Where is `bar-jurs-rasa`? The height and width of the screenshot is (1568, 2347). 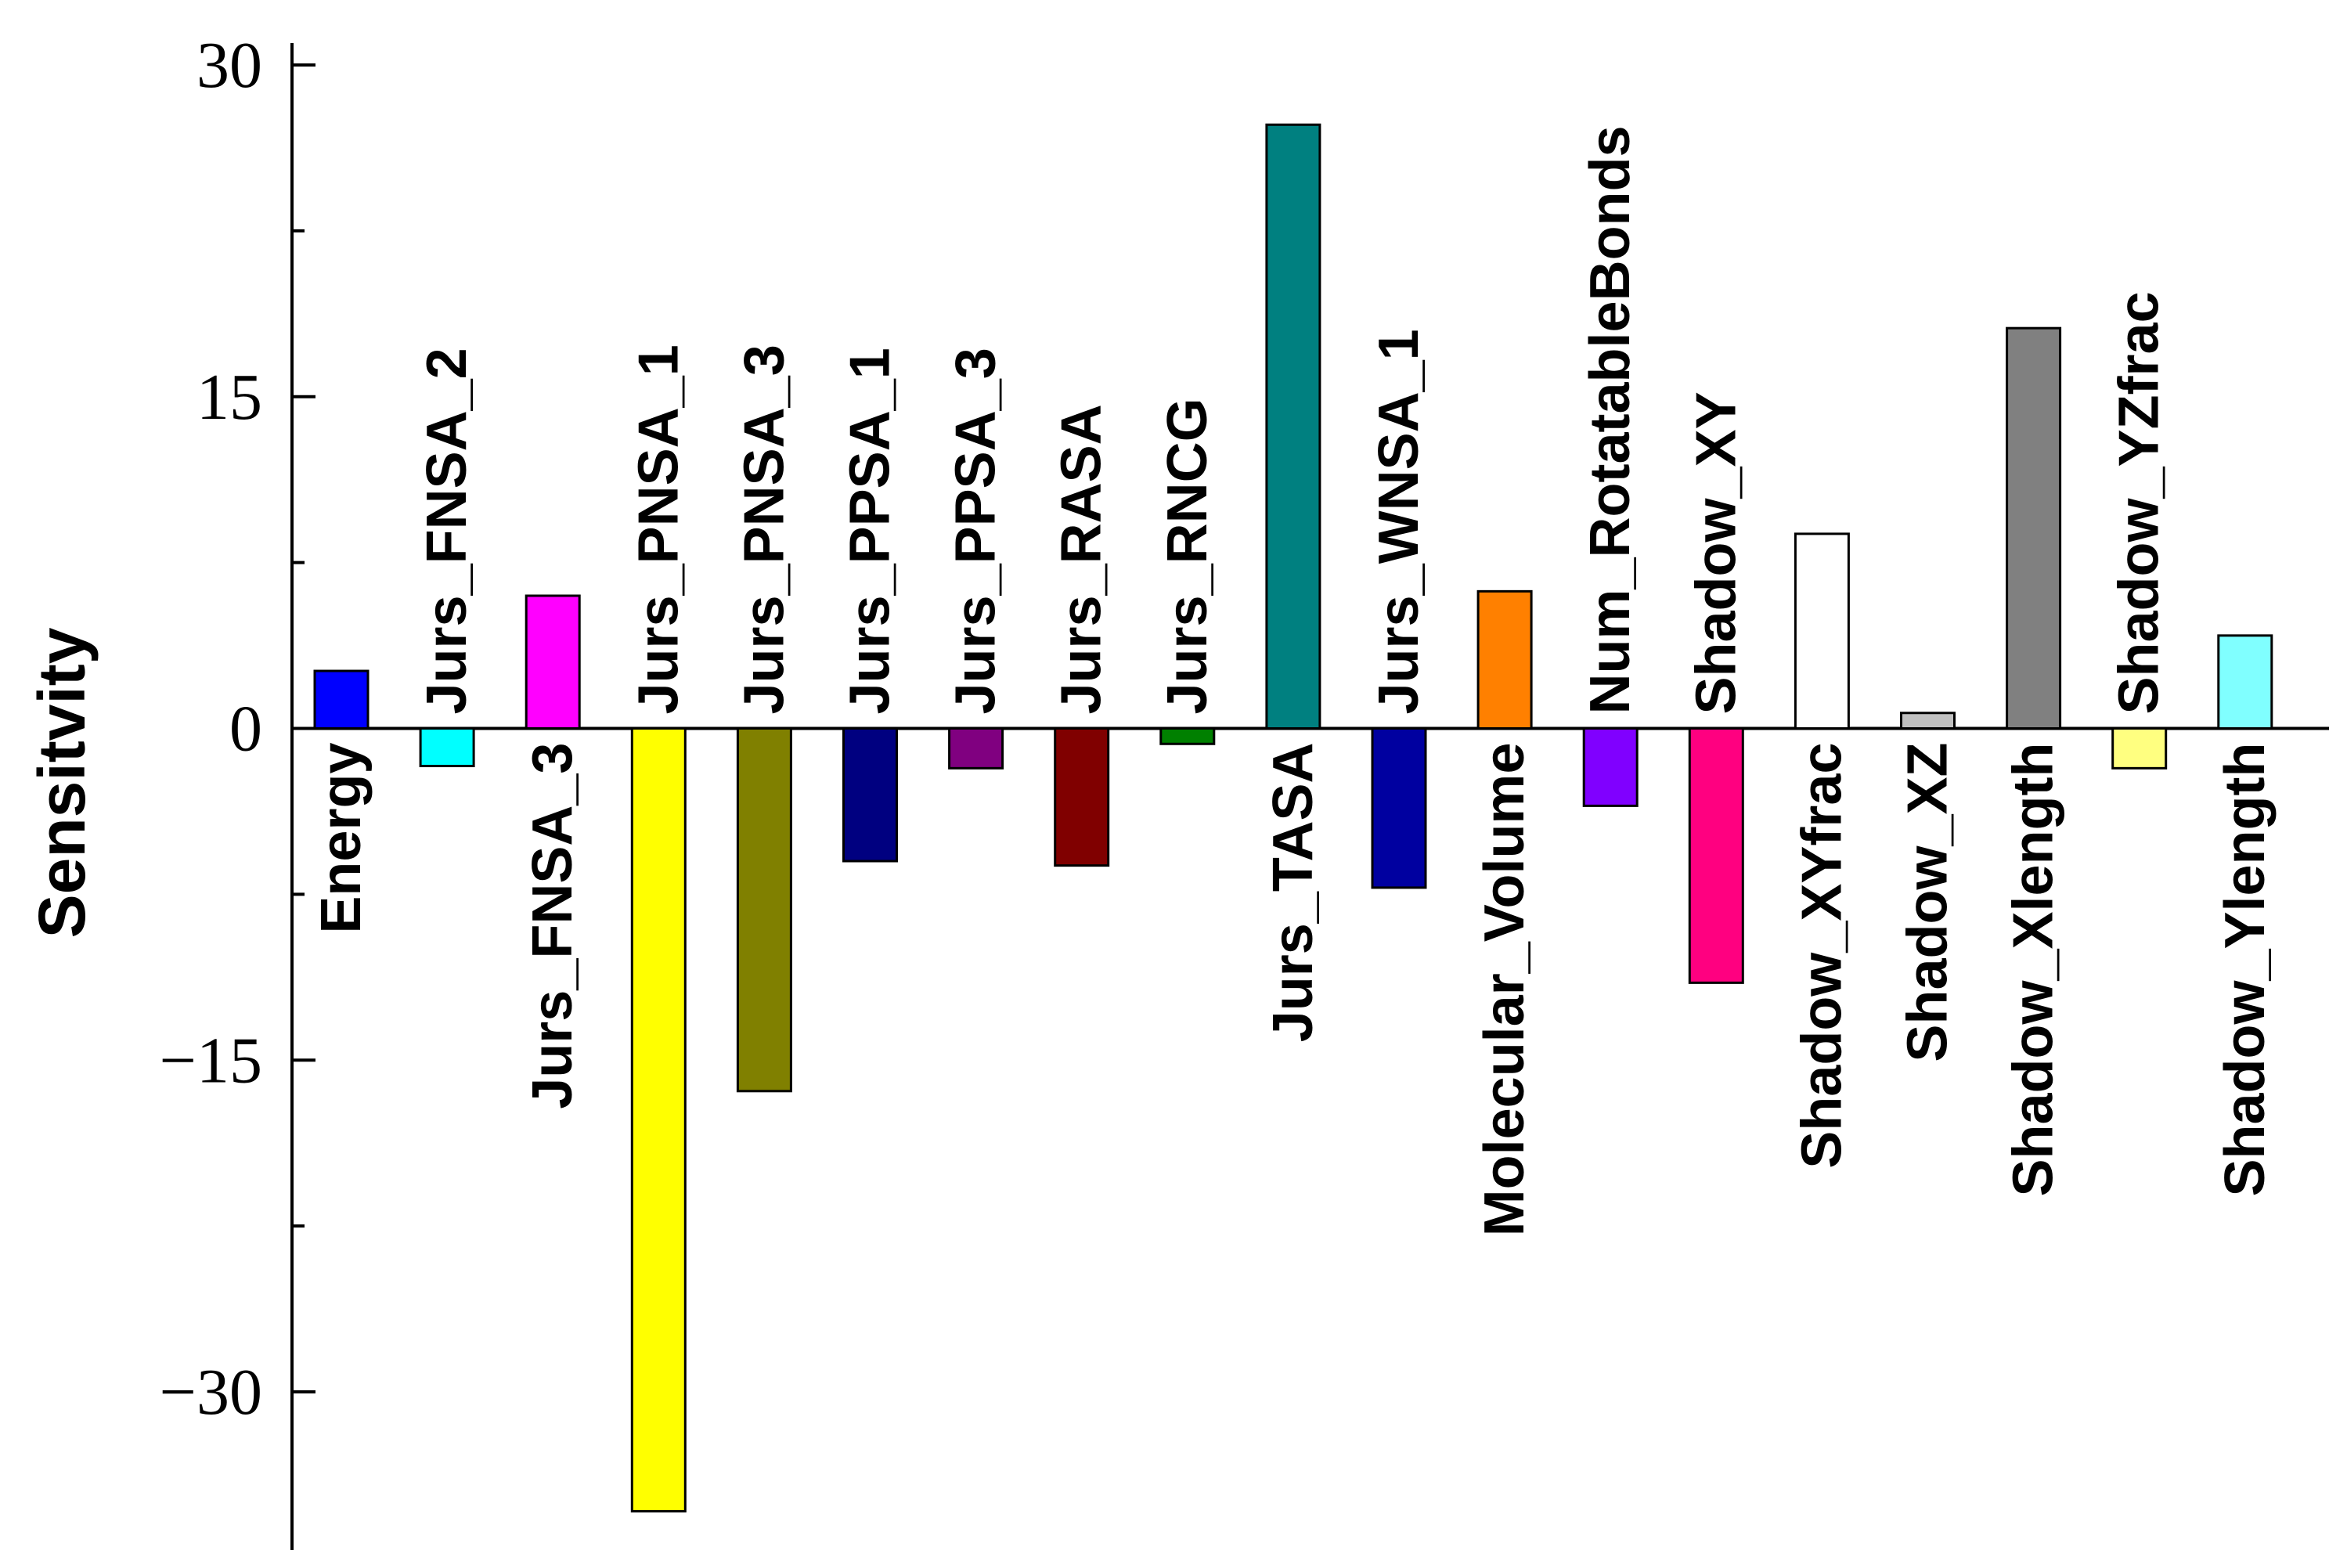
bar-jurs-rasa is located at coordinates (1082, 797).